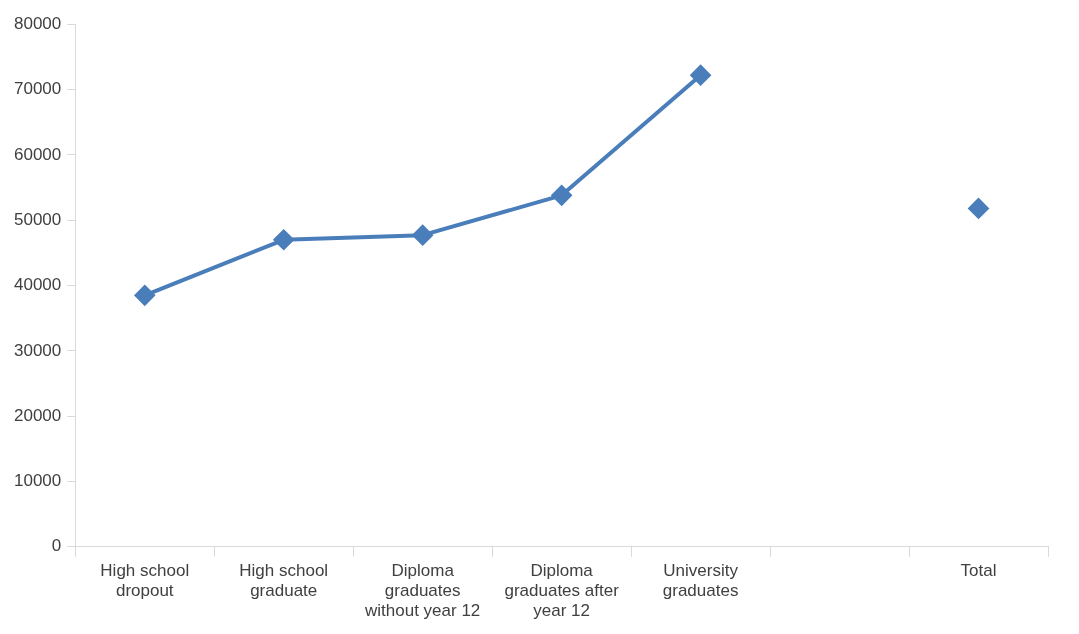 Image resolution: width=1079 pixels, height=634 pixels. I want to click on x-tick-label: Total, so click(978, 570).